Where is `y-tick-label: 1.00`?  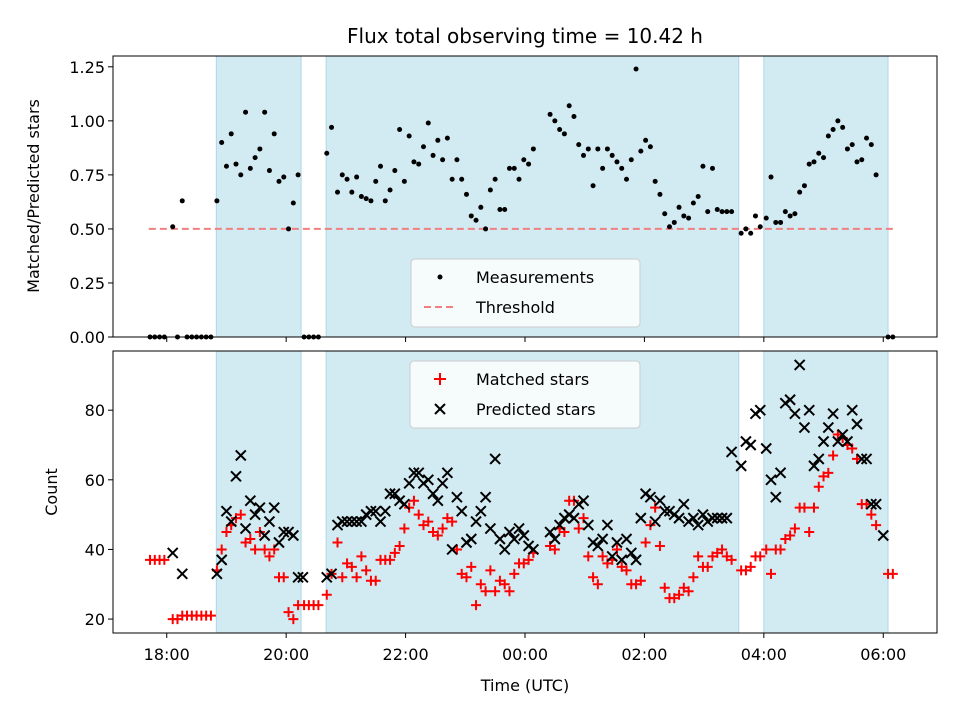
y-tick-label: 1.00 is located at coordinates (87, 121).